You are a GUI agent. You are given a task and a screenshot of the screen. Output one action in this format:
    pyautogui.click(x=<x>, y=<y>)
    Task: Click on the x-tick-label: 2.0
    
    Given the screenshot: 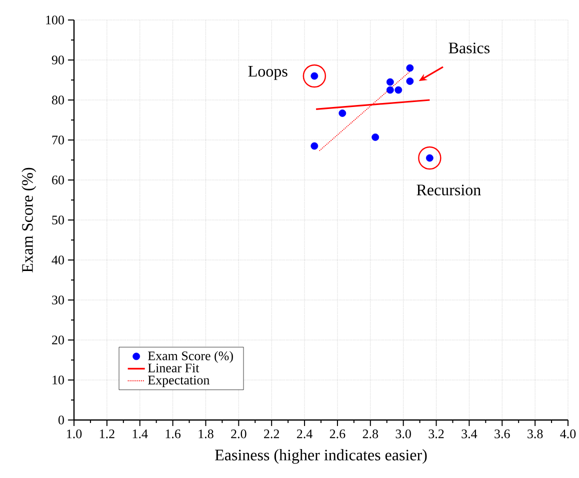 What is the action you would take?
    pyautogui.click(x=238, y=434)
    